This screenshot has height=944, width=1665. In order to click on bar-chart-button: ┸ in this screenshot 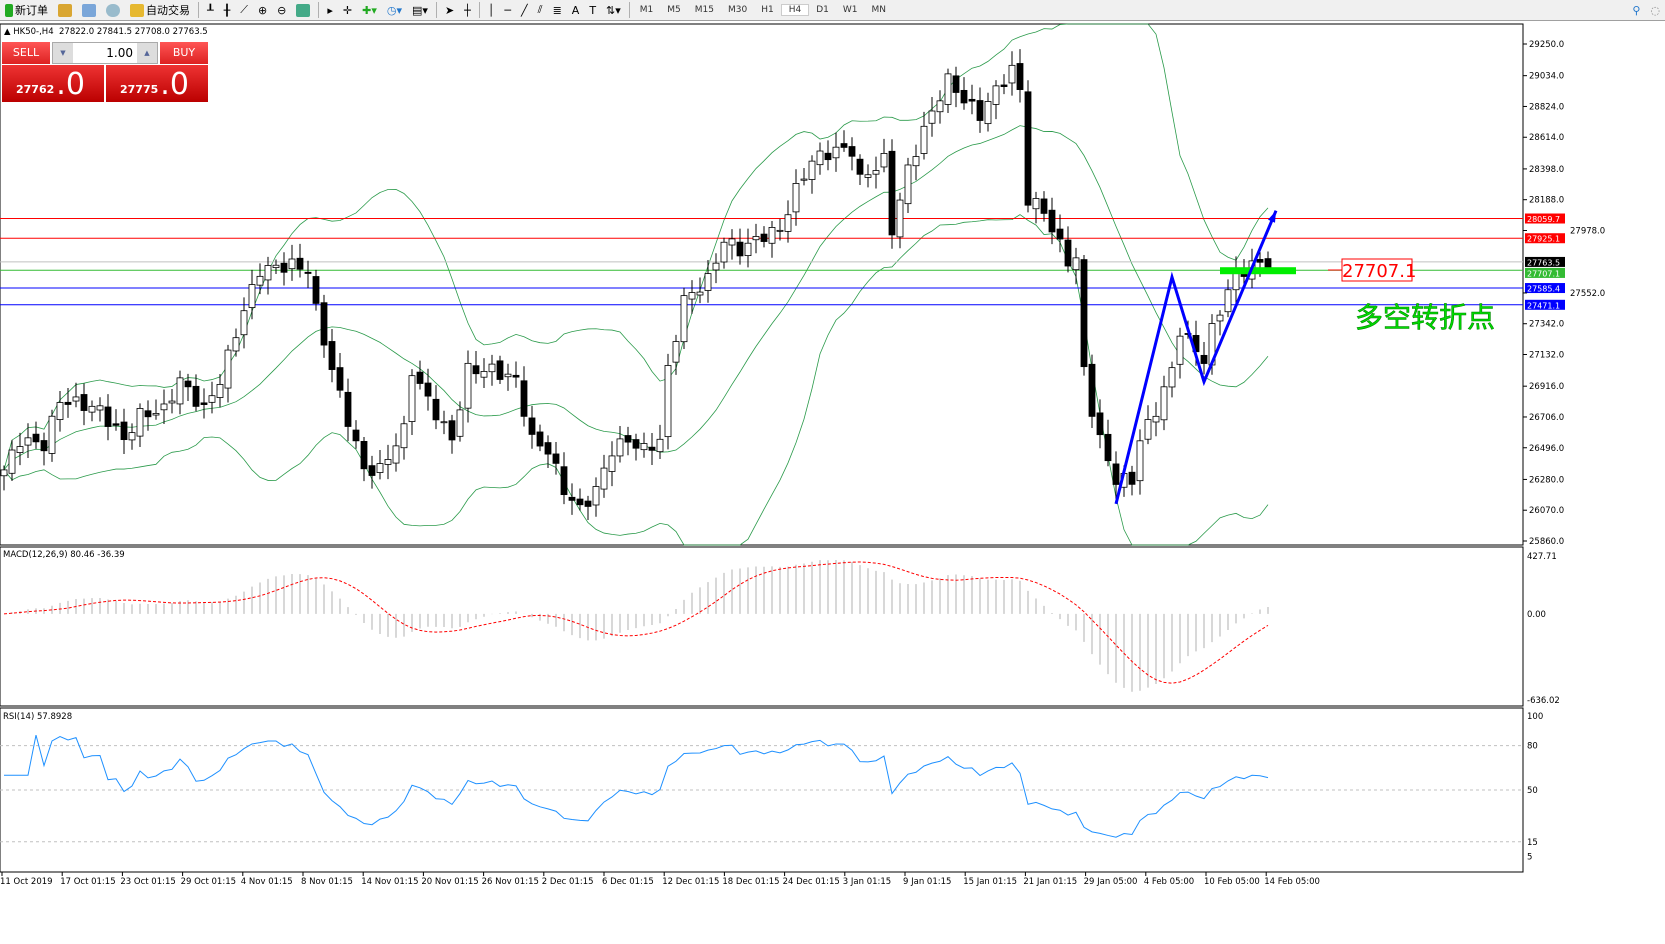, I will do `click(210, 10)`.